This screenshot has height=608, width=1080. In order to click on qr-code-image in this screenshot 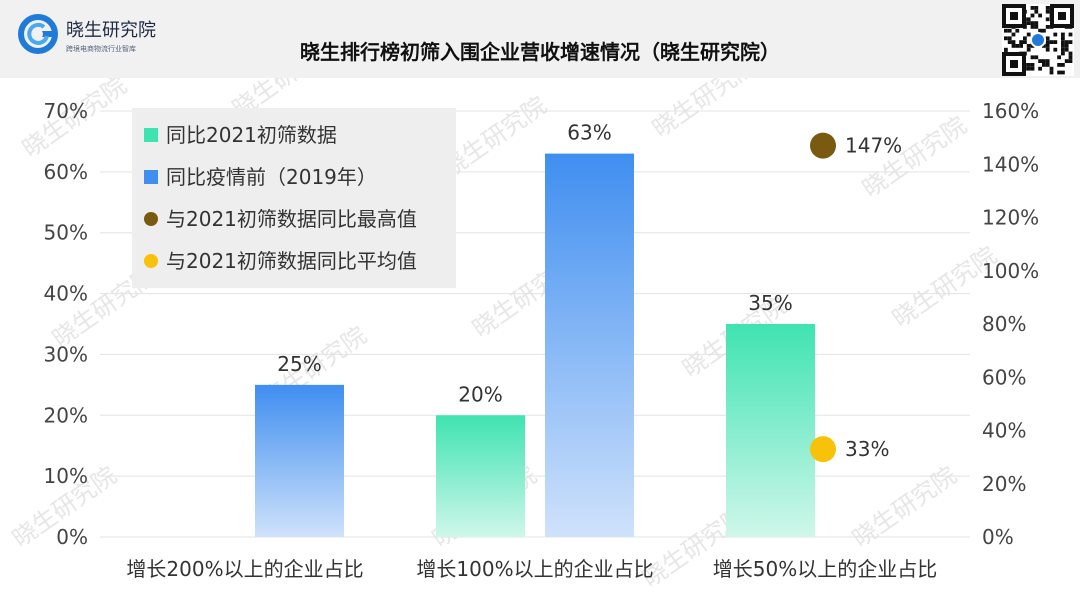, I will do `click(1038, 40)`.